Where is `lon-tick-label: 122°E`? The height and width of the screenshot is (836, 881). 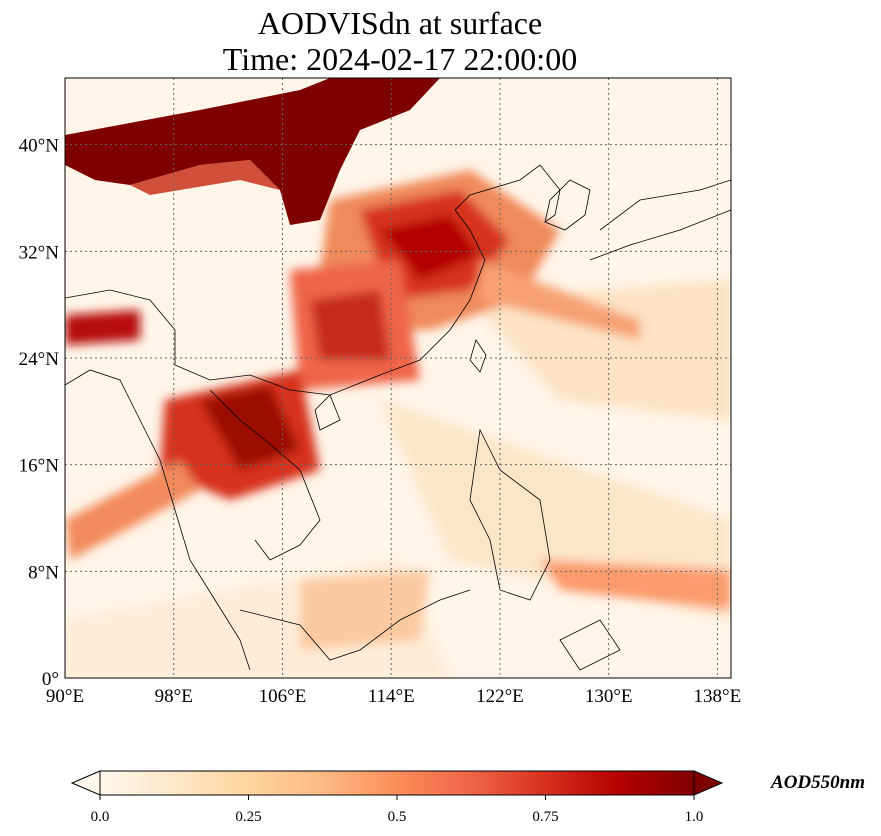
lon-tick-label: 122°E is located at coordinates (500, 696).